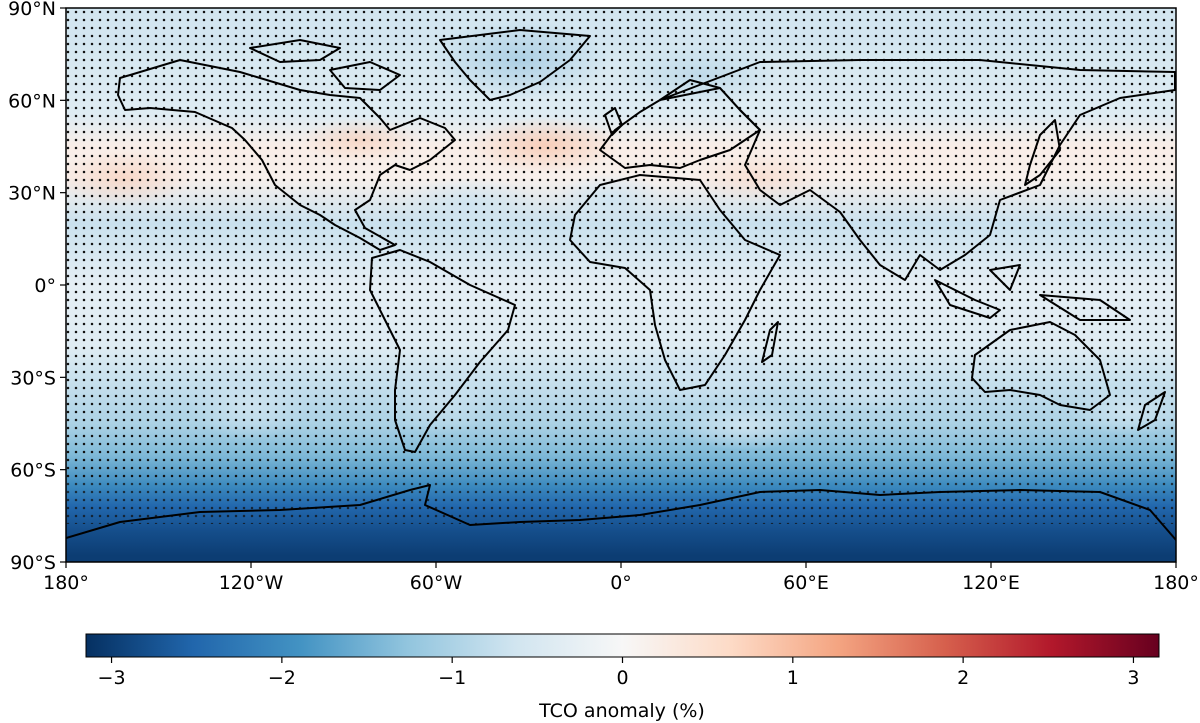 The image size is (1200, 723). Describe the element at coordinates (282, 678) in the screenshot. I see `colorbar-tick-label: −2` at that location.